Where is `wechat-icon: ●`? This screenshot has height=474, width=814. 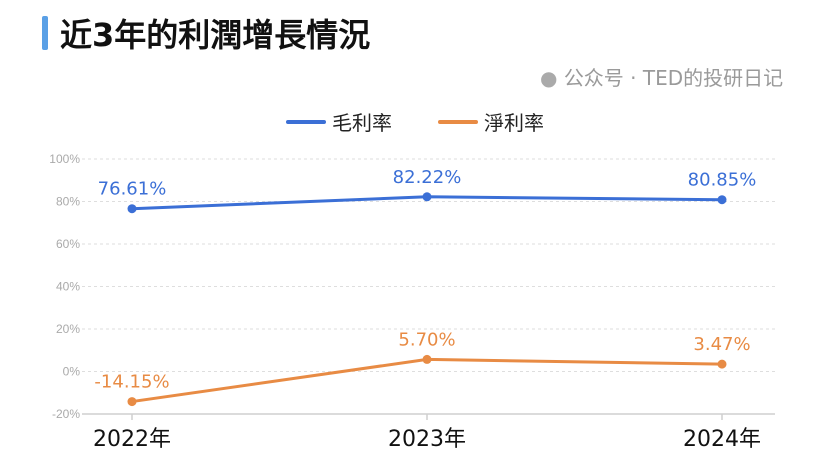 wechat-icon: ● is located at coordinates (549, 78).